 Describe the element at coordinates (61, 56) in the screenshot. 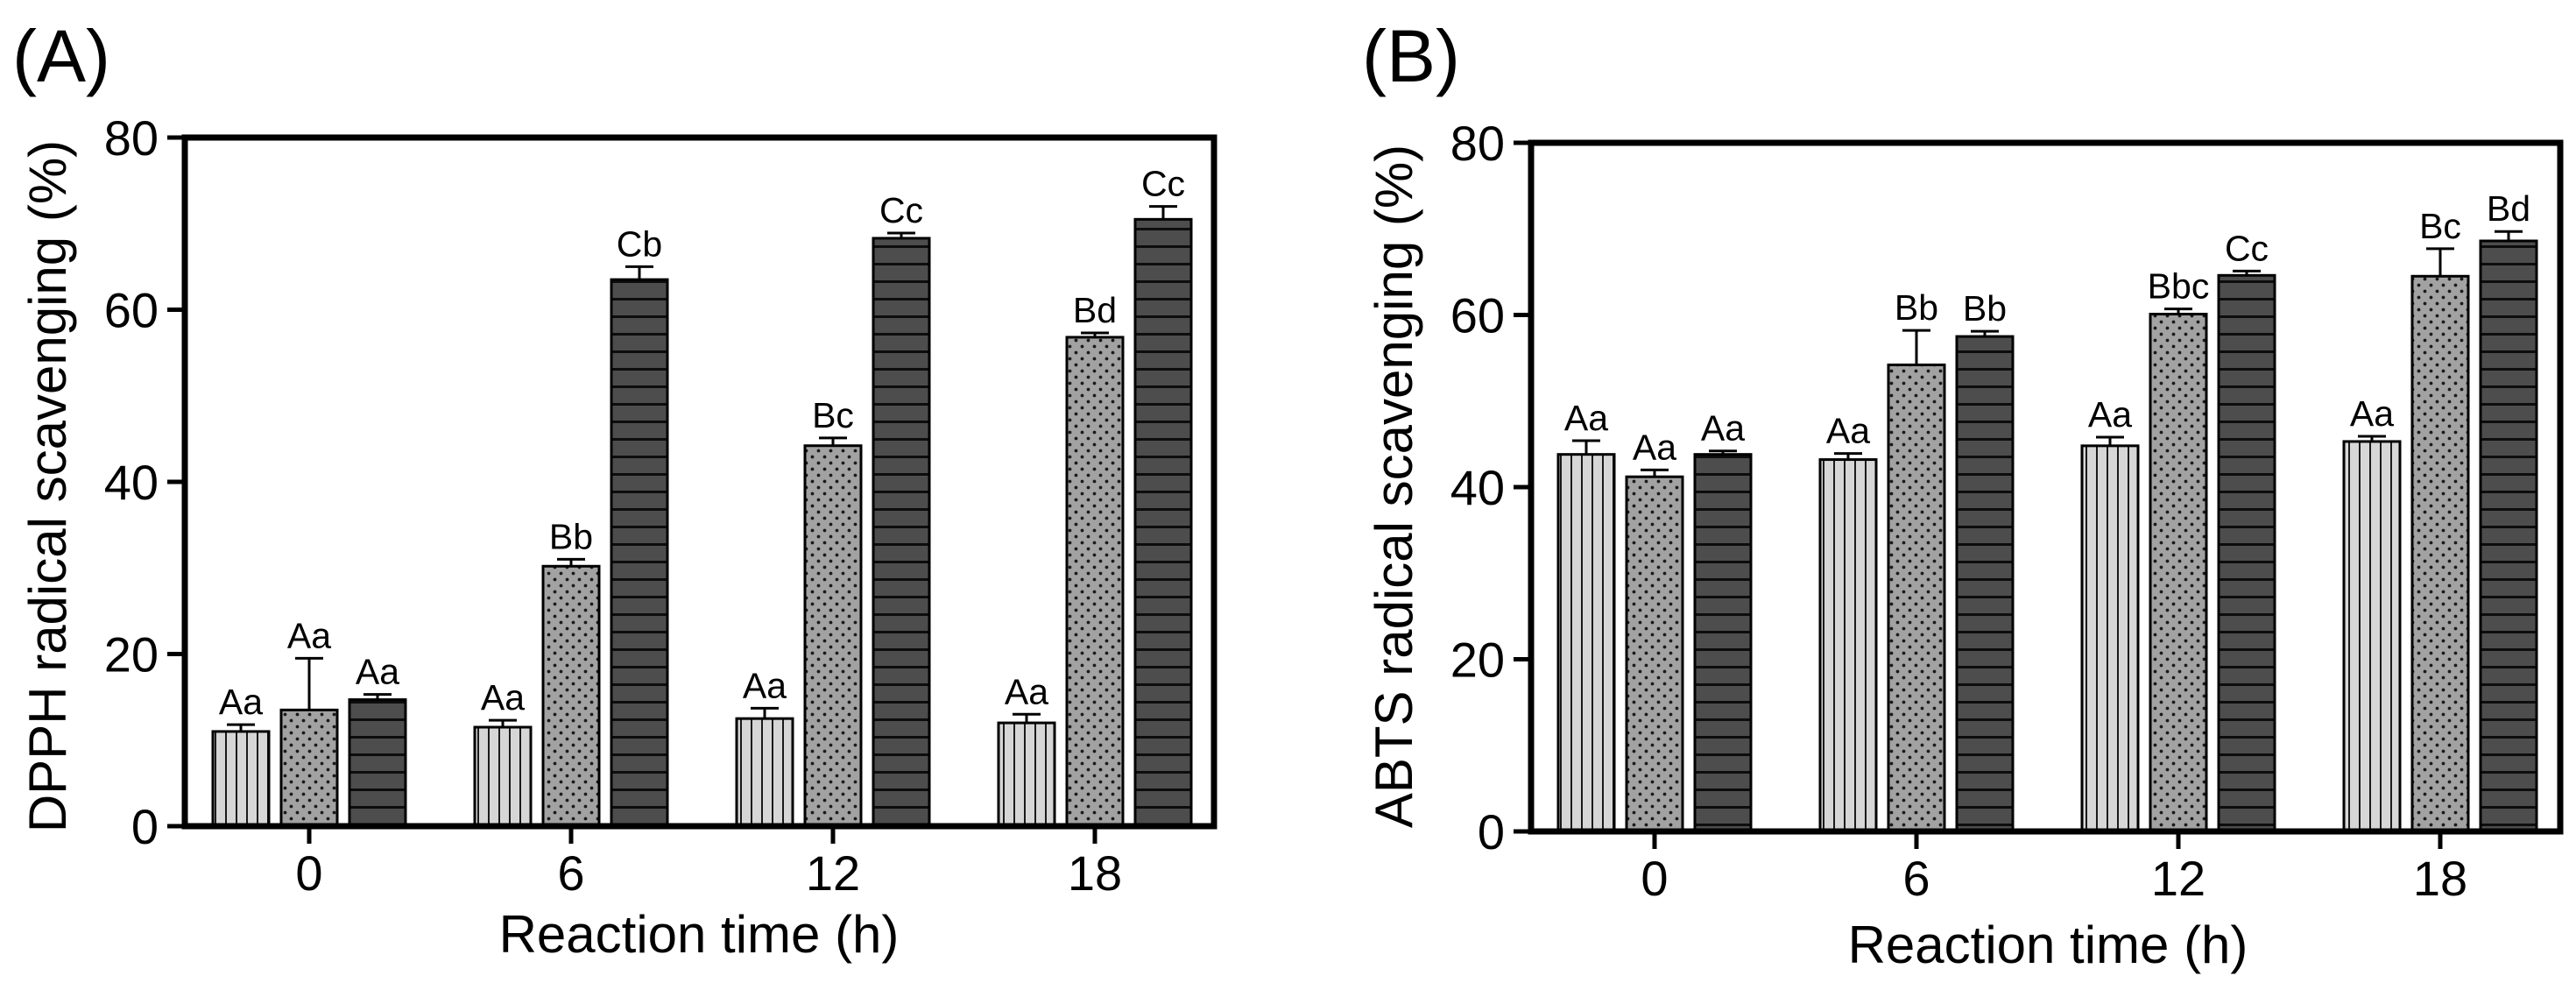

I see `panel-a-label: (A)` at that location.